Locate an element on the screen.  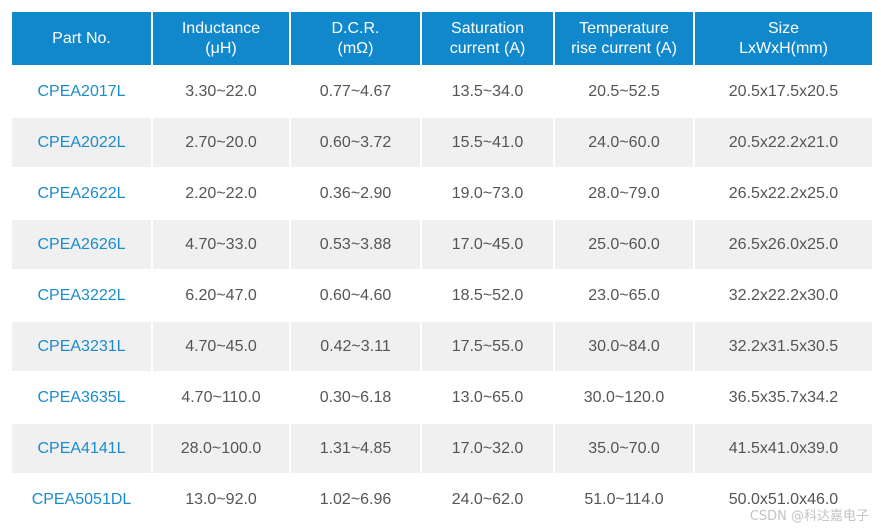
dcr-cell: 0.60~4.60 is located at coordinates (355, 295).